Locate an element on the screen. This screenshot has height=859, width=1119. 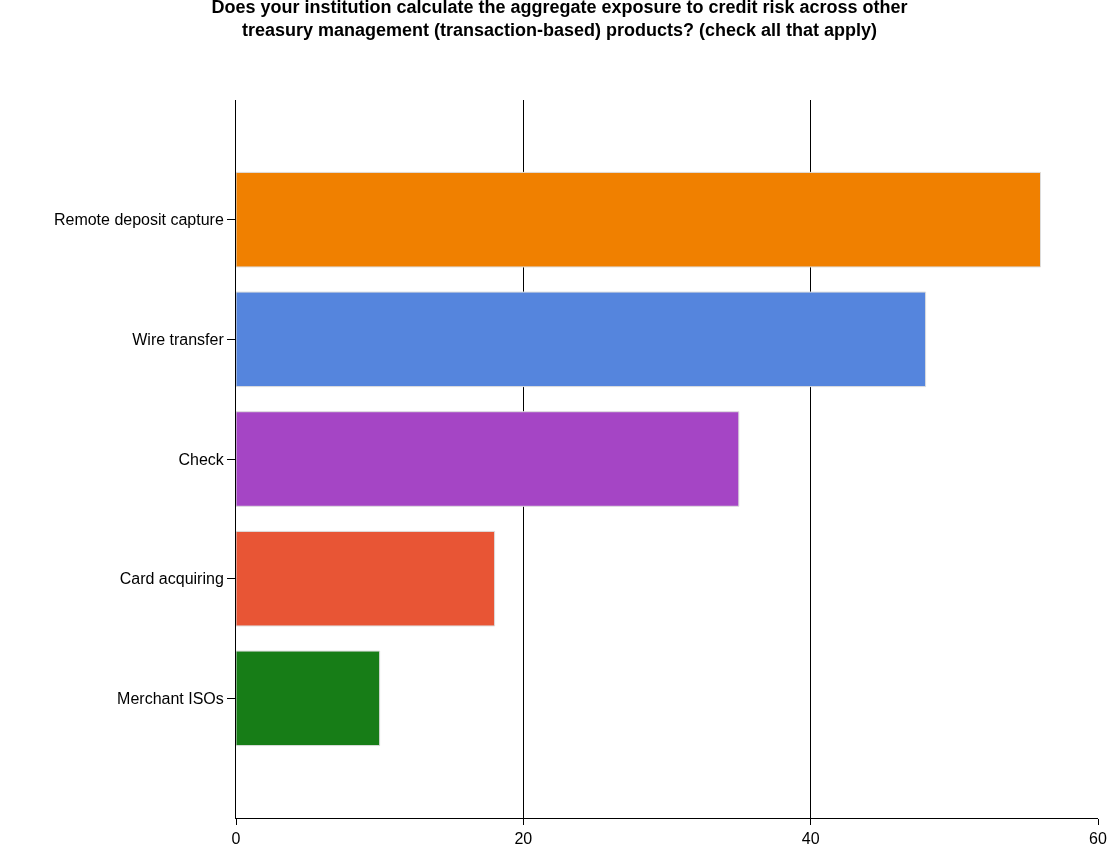
y-tick-label: Check is located at coordinates (201, 459).